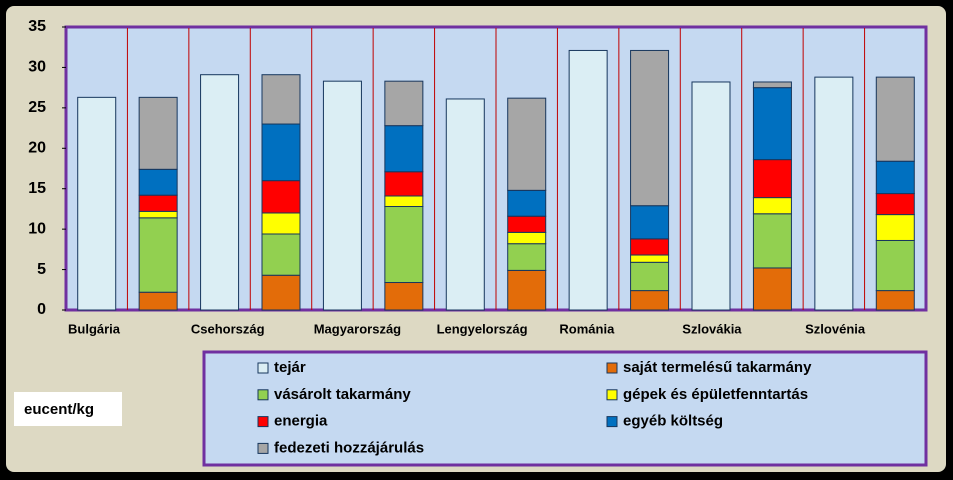 The width and height of the screenshot is (953, 480). Describe the element at coordinates (357, 328) in the screenshot. I see `x-tick-label: Magyarország` at that location.